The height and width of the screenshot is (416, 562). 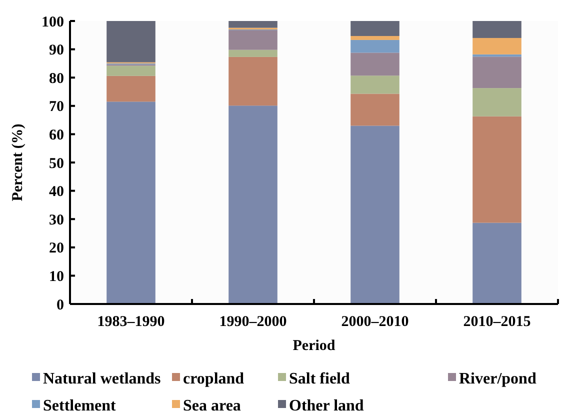 I want to click on y-tick-label: 0, so click(x=60, y=305).